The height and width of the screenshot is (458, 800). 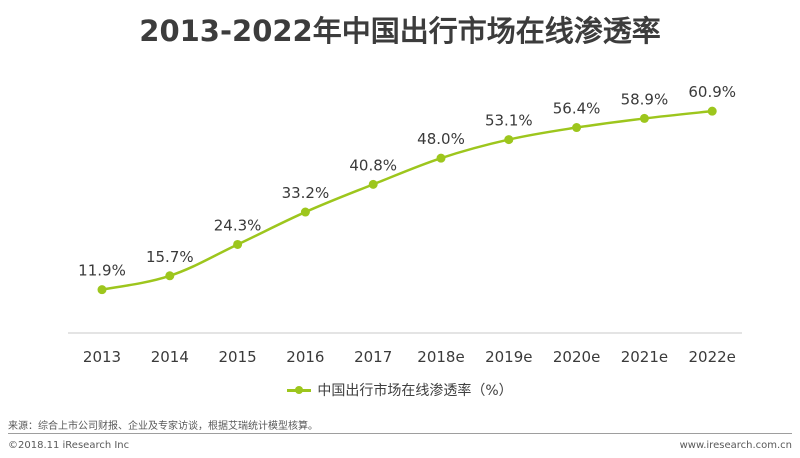 What do you see at coordinates (170, 357) in the screenshot?
I see `x-tick-label-2014: 2014` at bounding box center [170, 357].